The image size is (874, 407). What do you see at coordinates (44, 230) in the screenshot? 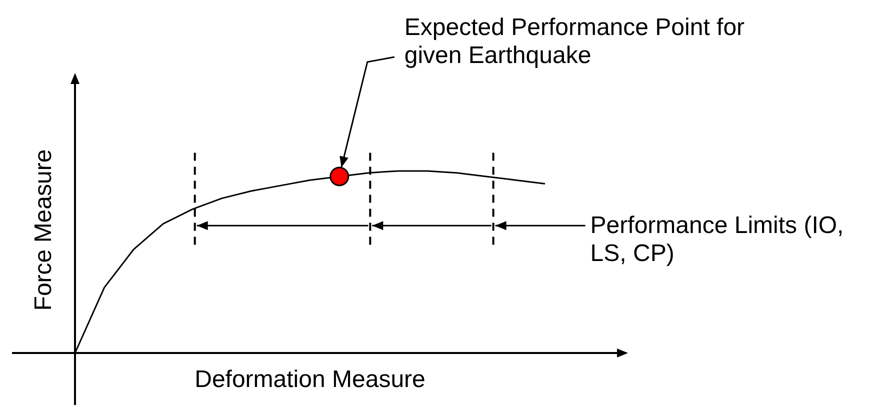
I see `y-axis-title: Force Measure` at bounding box center [44, 230].